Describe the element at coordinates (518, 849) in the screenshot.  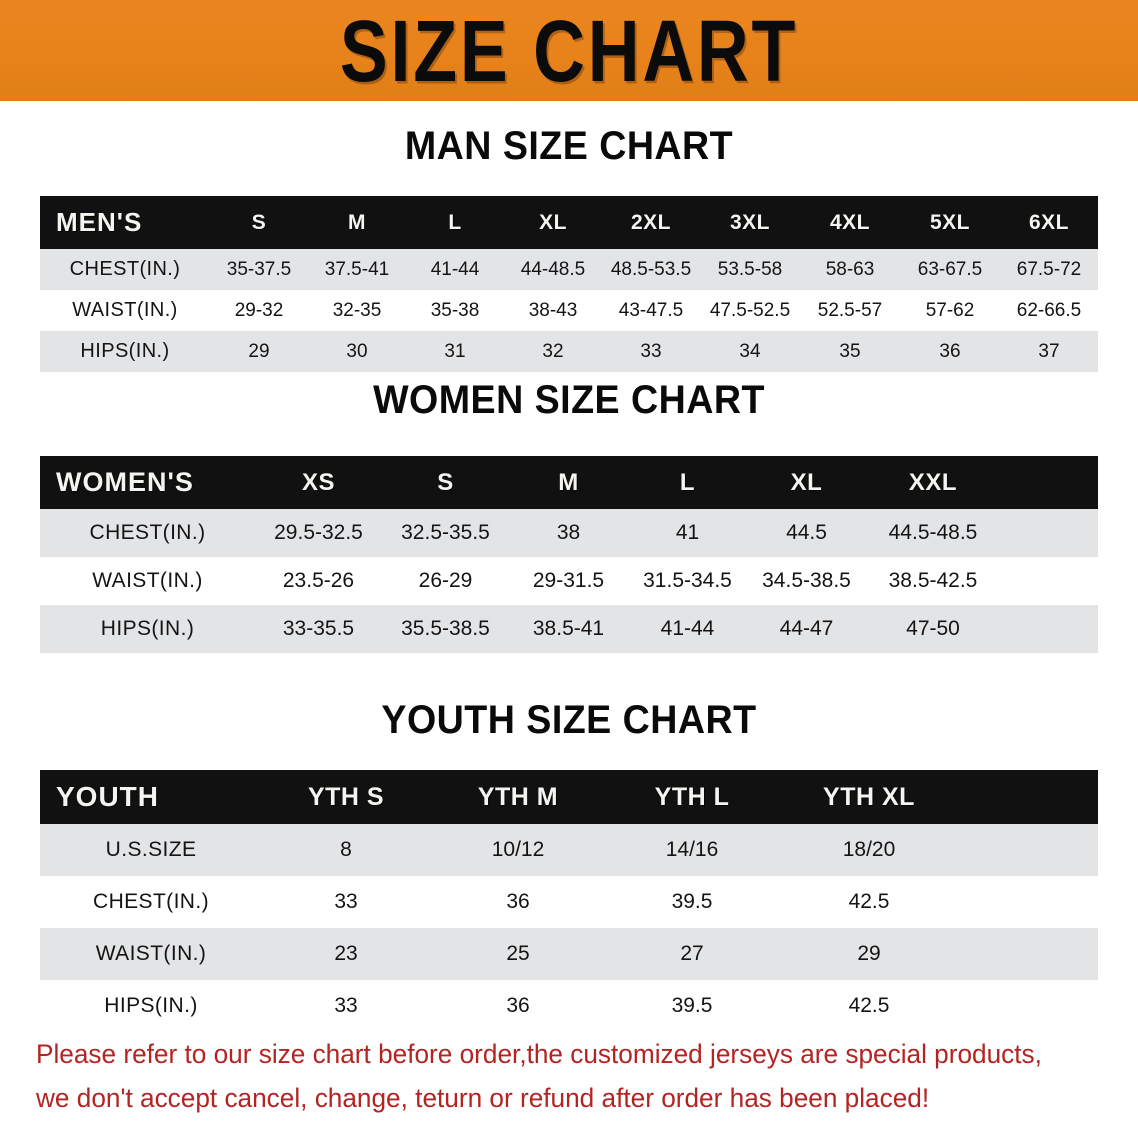
I see `youth-ussize-m: 10/12` at that location.